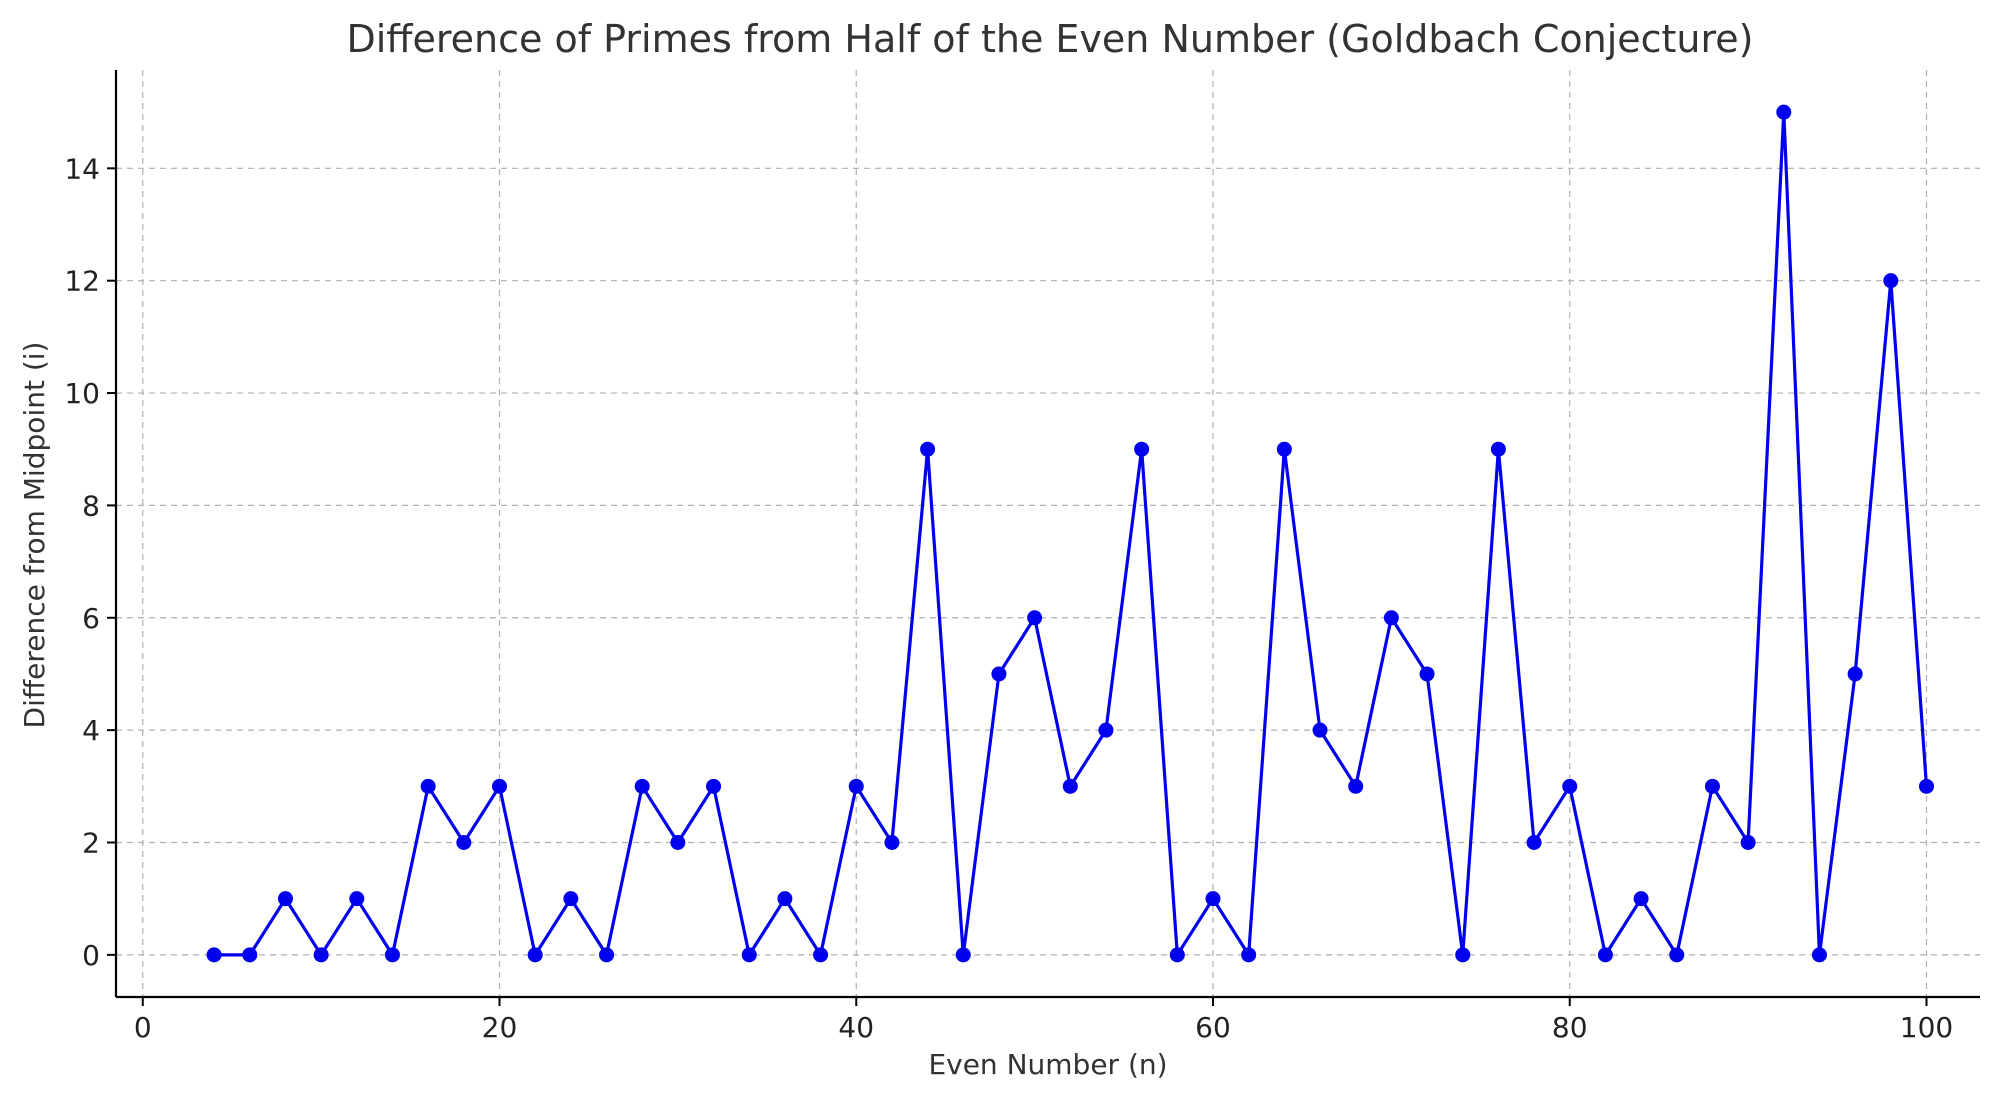 The height and width of the screenshot is (1101, 1996). What do you see at coordinates (82, 168) in the screenshot?
I see `y-tick-label: 14` at bounding box center [82, 168].